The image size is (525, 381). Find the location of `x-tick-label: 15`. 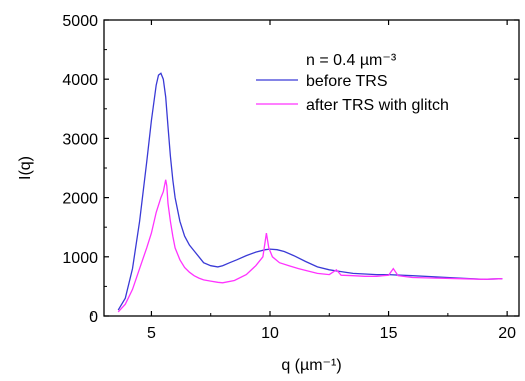

x-tick-label: 15 is located at coordinates (389, 333).